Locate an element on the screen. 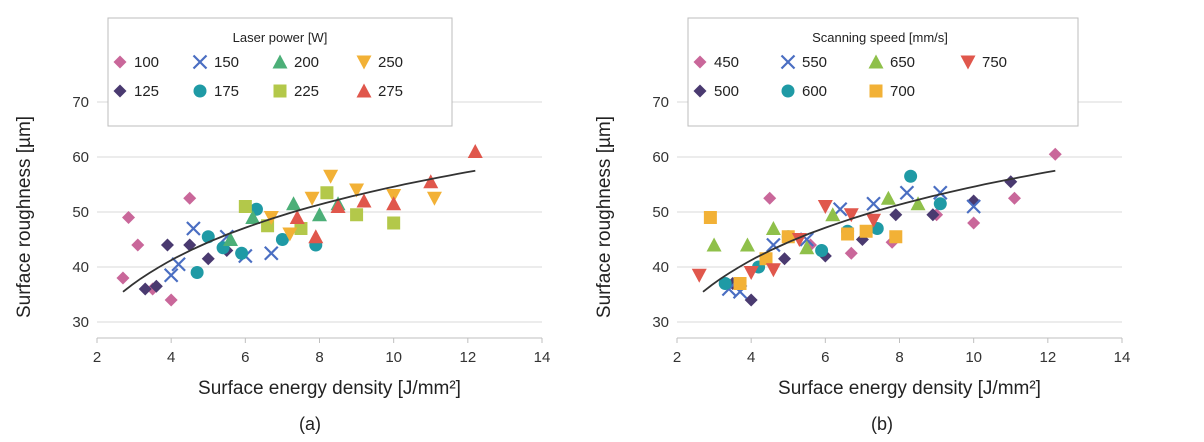 Image resolution: width=1204 pixels, height=442 pixels. legend-label: 100 is located at coordinates (146, 62).